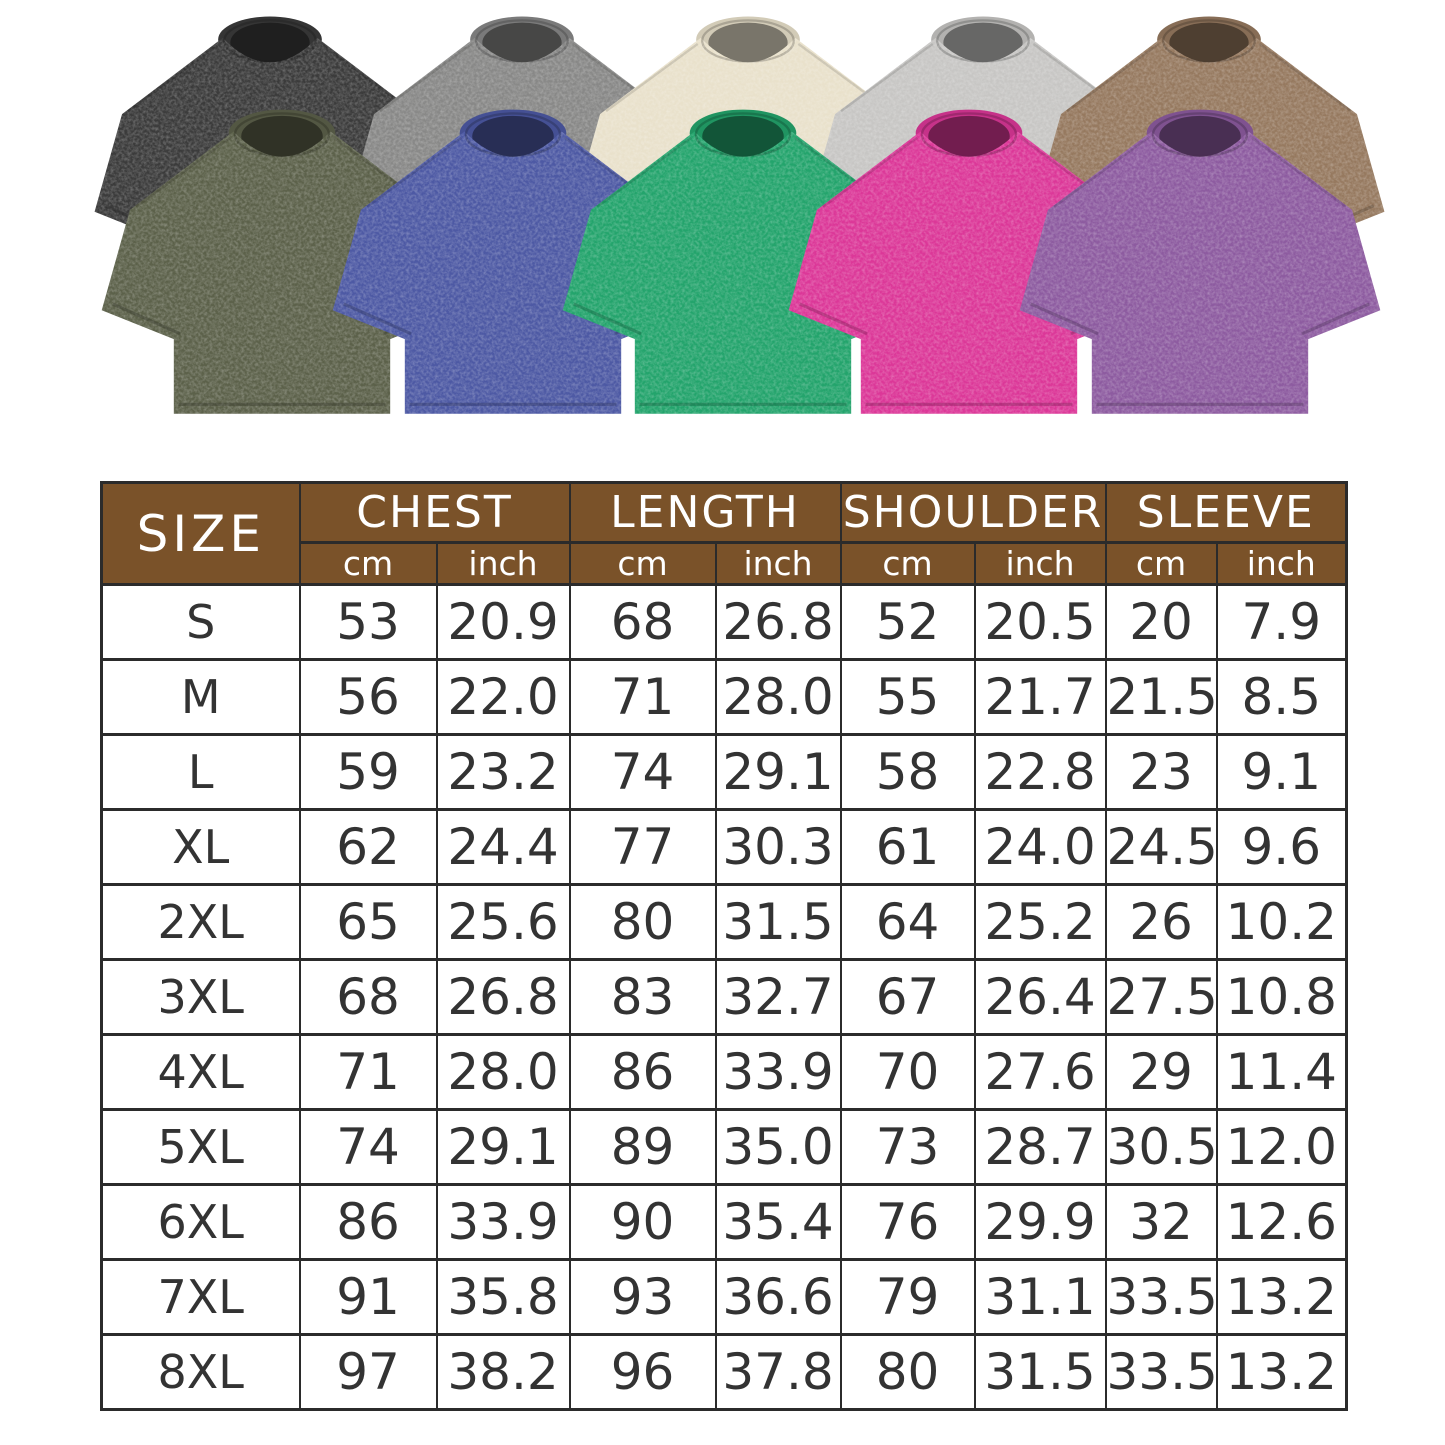 Image resolution: width=1445 pixels, height=1445 pixels. I want to click on header-unit-row: cm inch cm inch cm inch cm inch, so click(725, 563).